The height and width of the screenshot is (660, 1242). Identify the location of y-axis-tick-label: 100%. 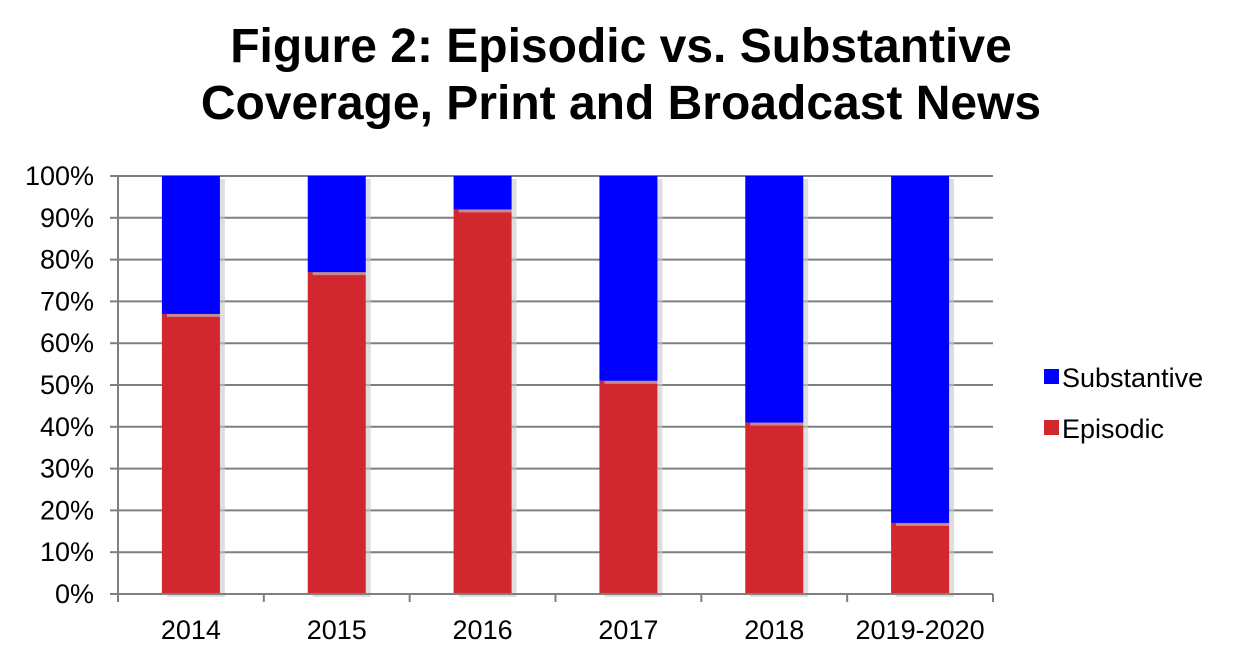
(59, 176).